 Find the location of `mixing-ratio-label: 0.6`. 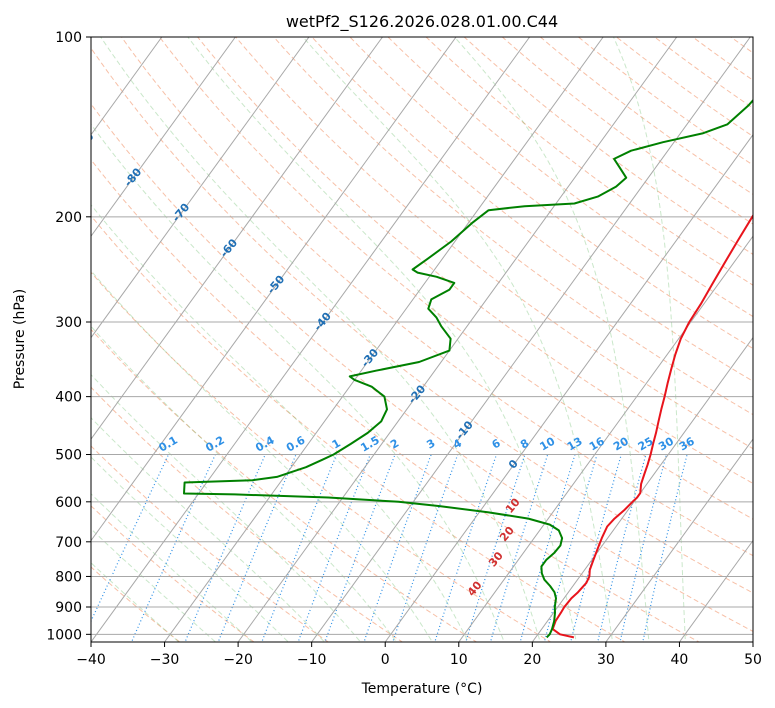

mixing-ratio-label: 0.6 is located at coordinates (296, 443).